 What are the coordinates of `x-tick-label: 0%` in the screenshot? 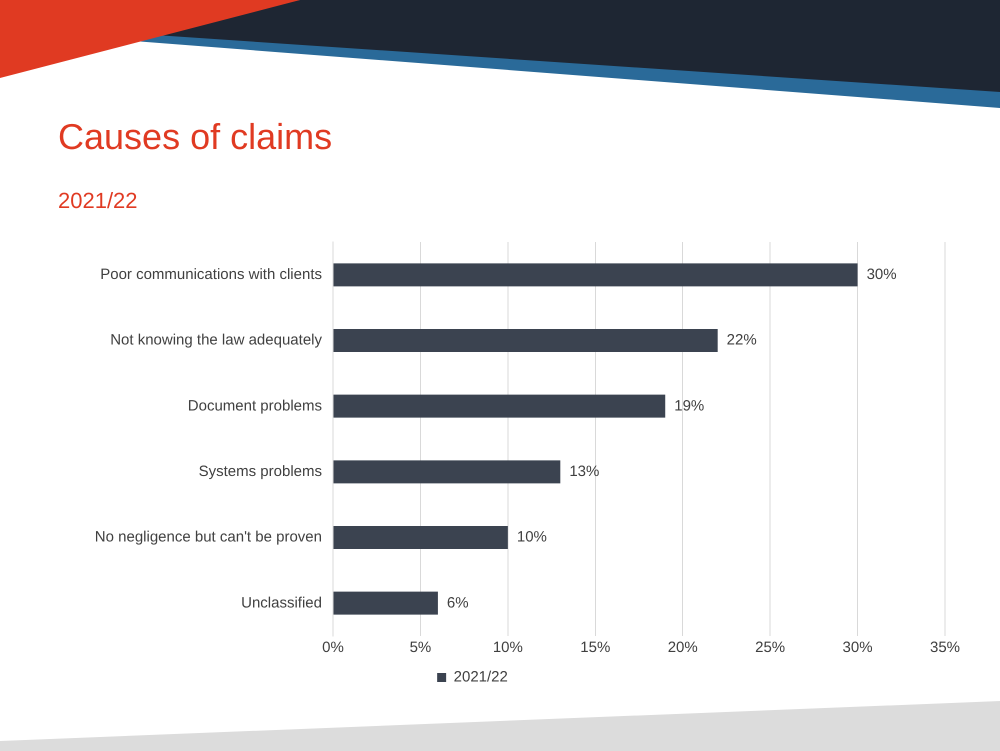 It's located at (333, 647).